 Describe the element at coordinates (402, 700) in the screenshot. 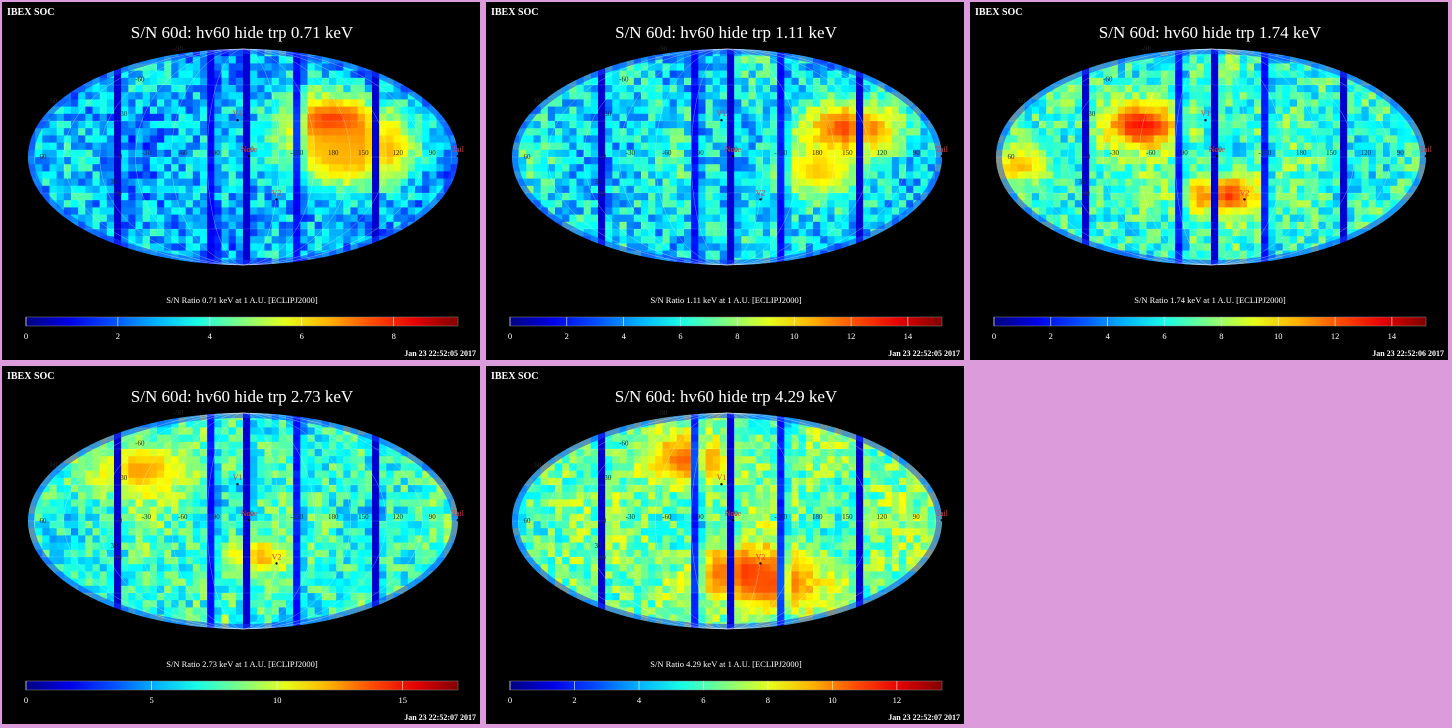

I see `colorbar-tick-label: 15` at that location.